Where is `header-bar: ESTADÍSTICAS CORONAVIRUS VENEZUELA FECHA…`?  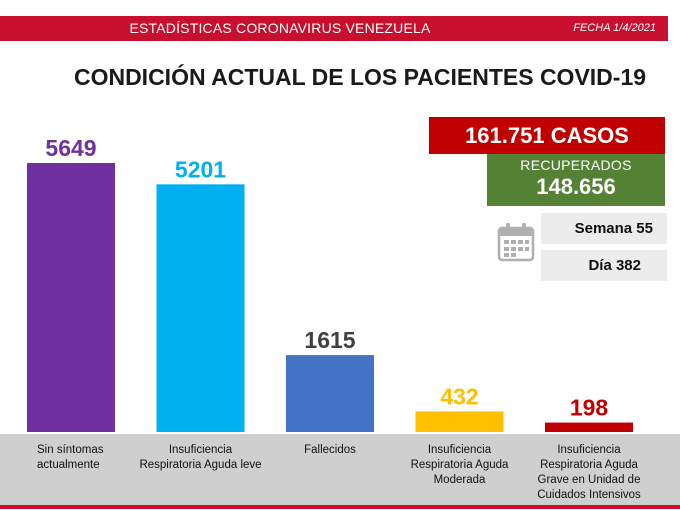
header-bar: ESTADÍSTICAS CORONAVIRUS VENEZUELA FECHA… is located at coordinates (334, 28).